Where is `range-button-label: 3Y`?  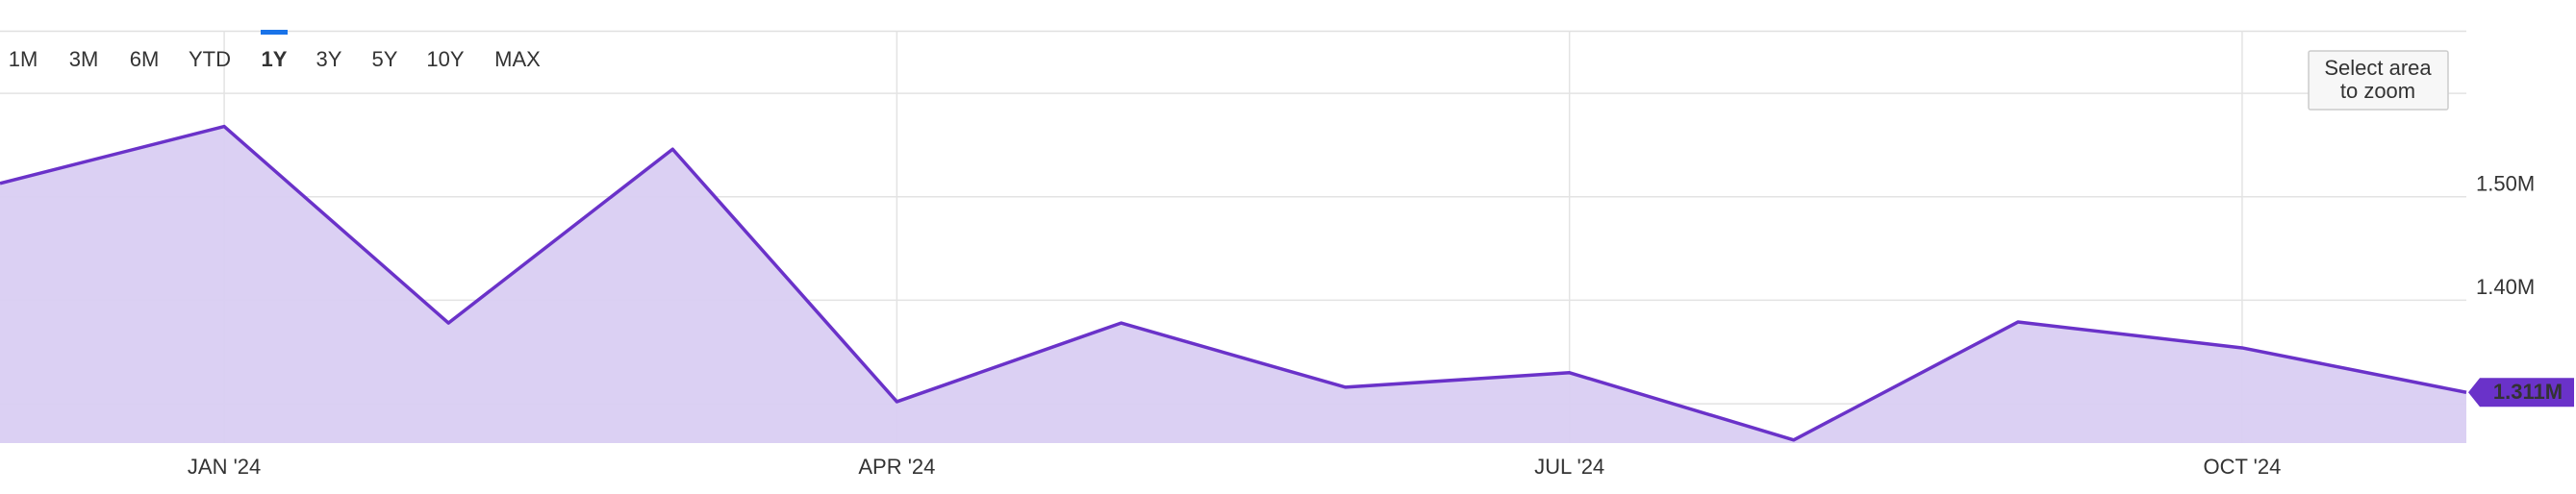
range-button-label: 3Y is located at coordinates (329, 59).